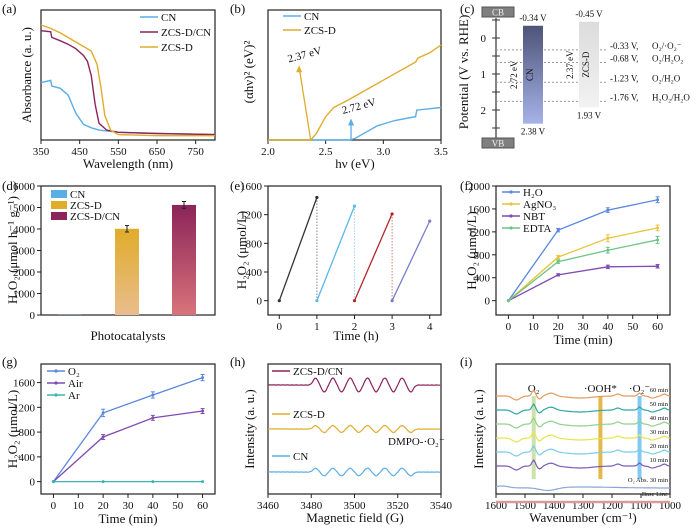 The width and height of the screenshot is (700, 529). Describe the element at coordinates (359, 106) in the screenshot. I see `annotation-2-72: 2.72 eV` at that location.